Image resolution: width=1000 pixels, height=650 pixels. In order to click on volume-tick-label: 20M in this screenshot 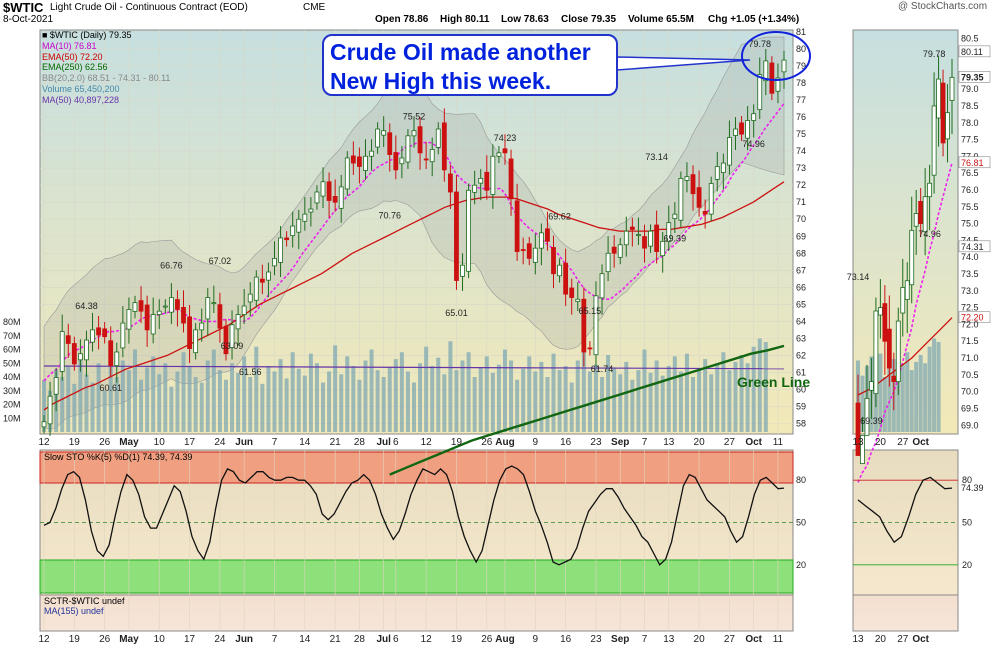, I will do `click(12, 405)`.